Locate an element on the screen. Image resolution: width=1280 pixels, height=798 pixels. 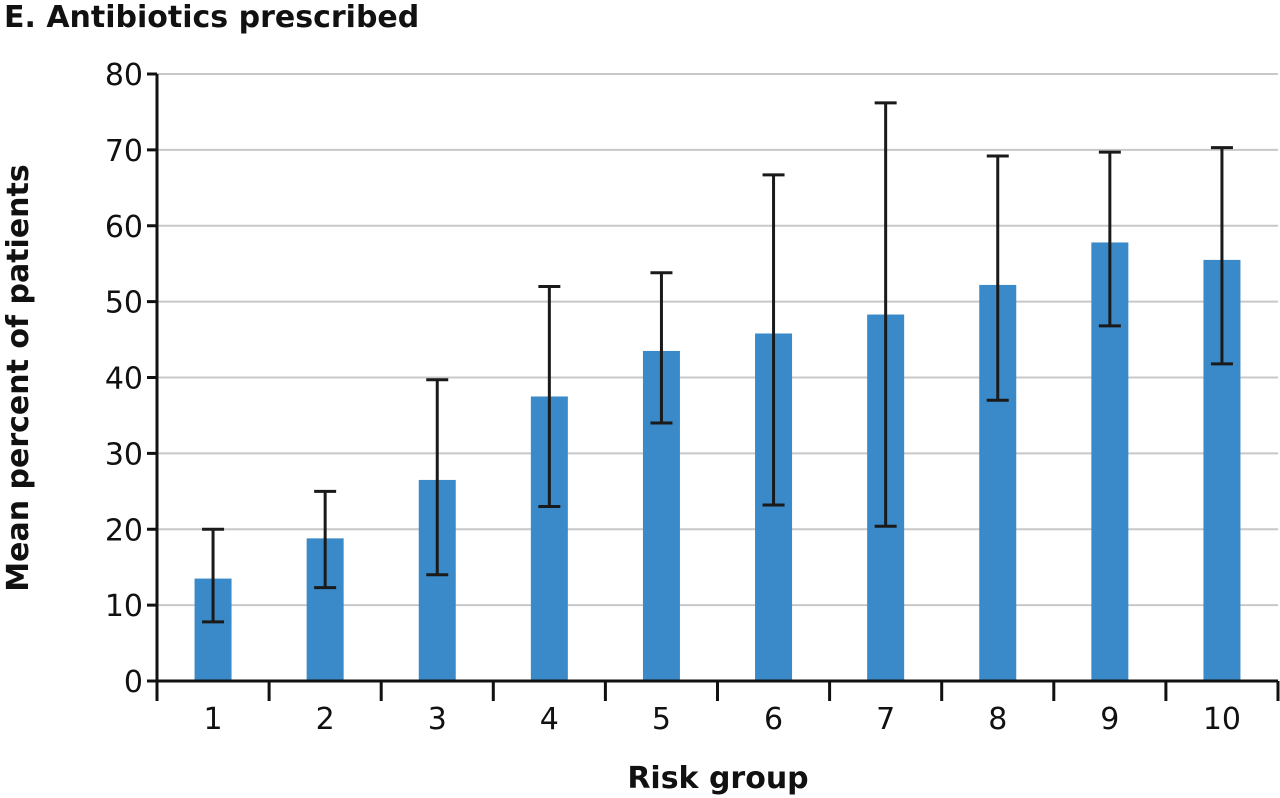
x-tick-label: 2 is located at coordinates (325, 719).